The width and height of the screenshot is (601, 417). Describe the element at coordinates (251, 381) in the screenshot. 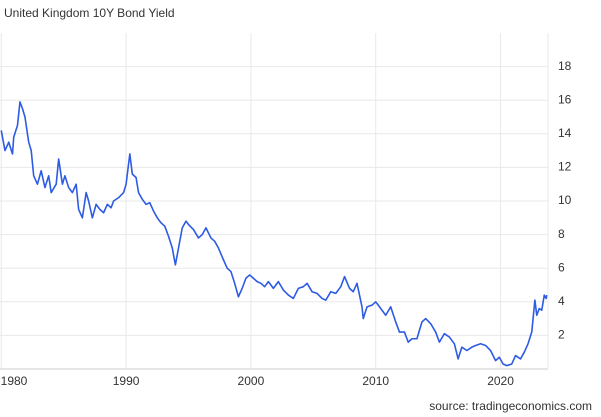

I see `x-tick-label: 2000` at that location.